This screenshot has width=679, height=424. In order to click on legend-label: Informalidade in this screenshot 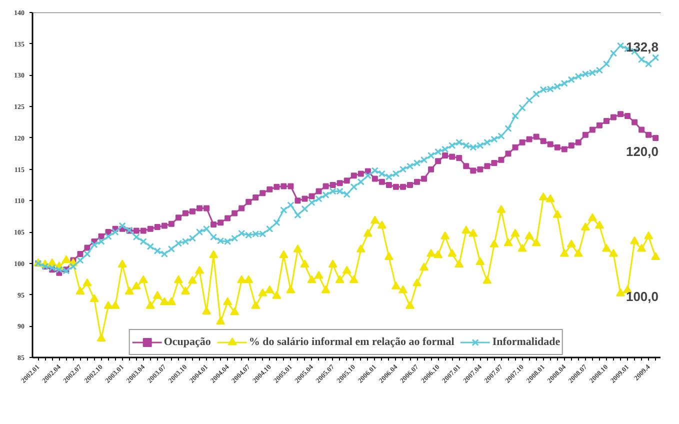, I will do `click(526, 342)`.